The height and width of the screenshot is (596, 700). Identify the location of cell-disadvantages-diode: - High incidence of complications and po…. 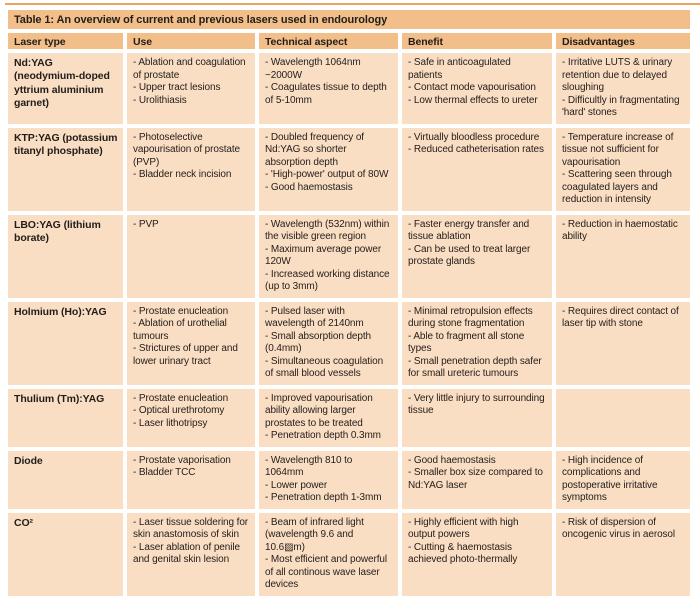
(623, 479).